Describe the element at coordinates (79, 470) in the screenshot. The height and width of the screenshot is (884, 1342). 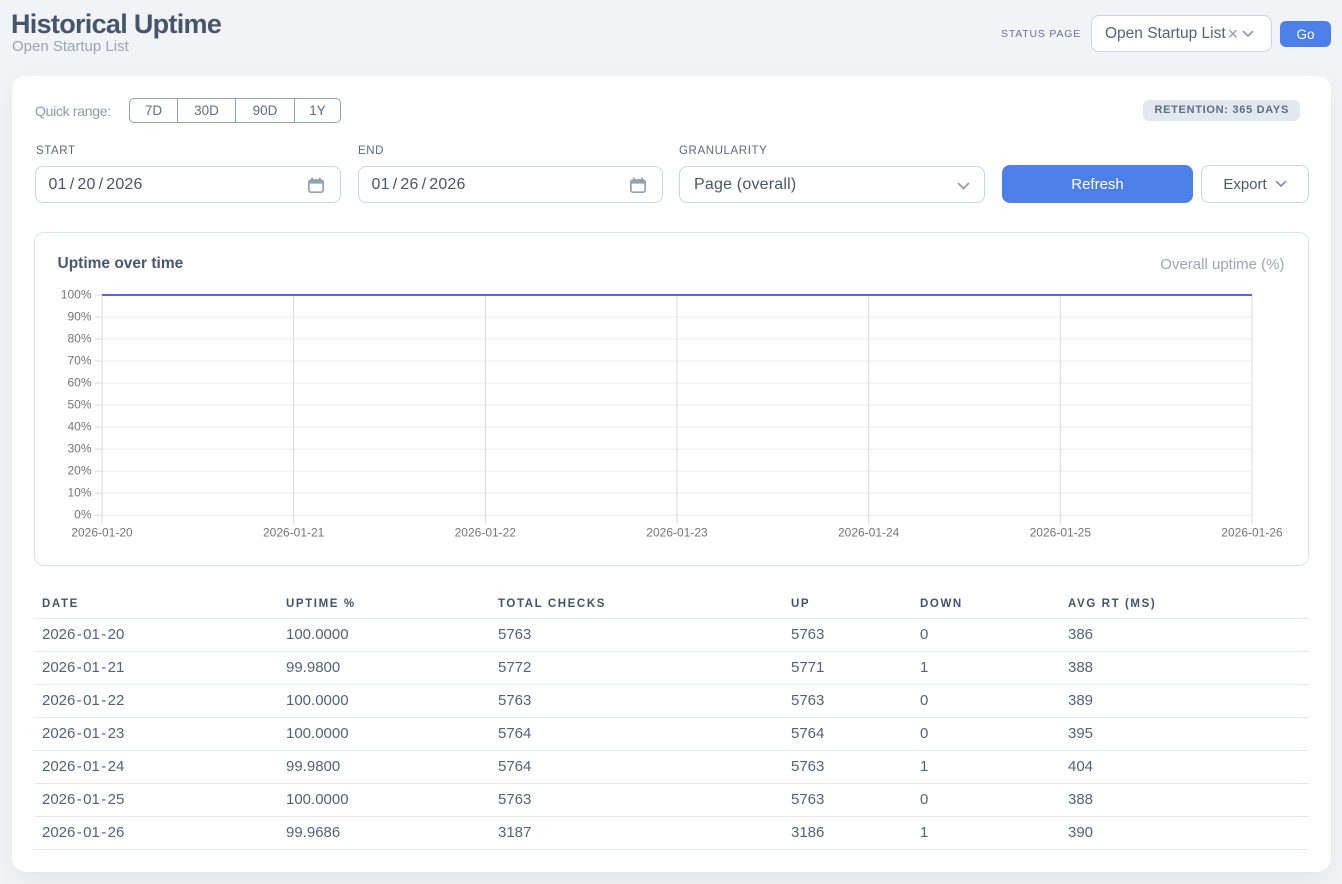
I see `svg-text: 20%` at that location.